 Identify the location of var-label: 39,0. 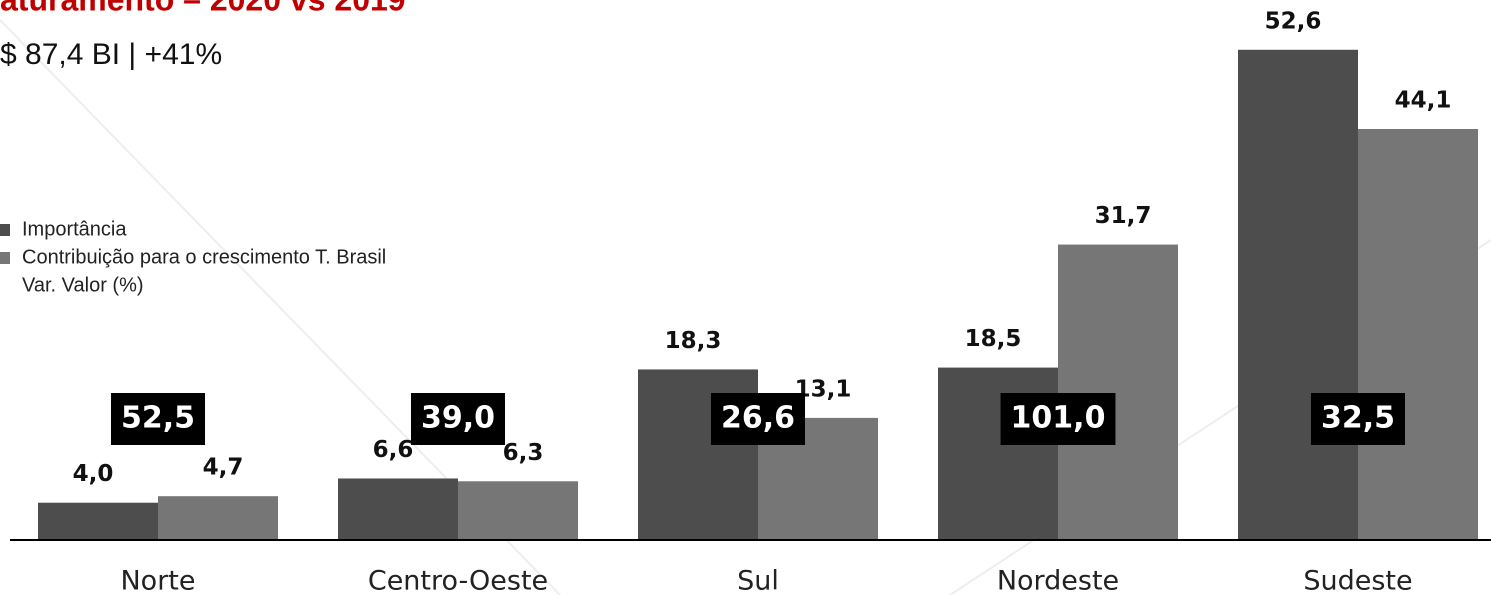
(458, 418).